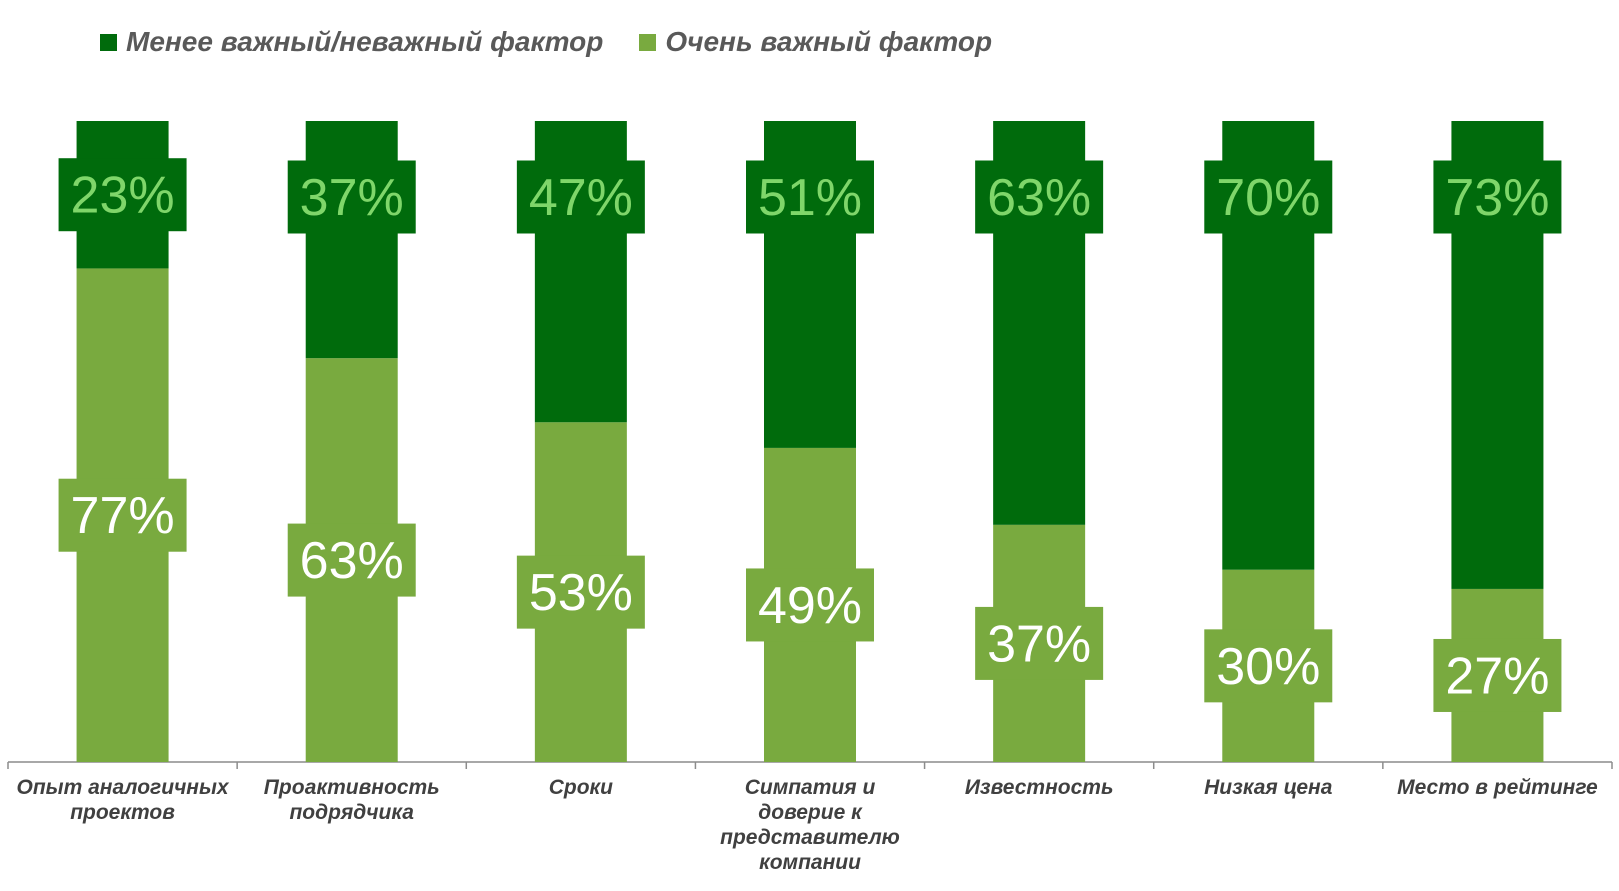 The height and width of the screenshot is (891, 1619). I want to click on data-label-very-important: 49%, so click(810, 606).